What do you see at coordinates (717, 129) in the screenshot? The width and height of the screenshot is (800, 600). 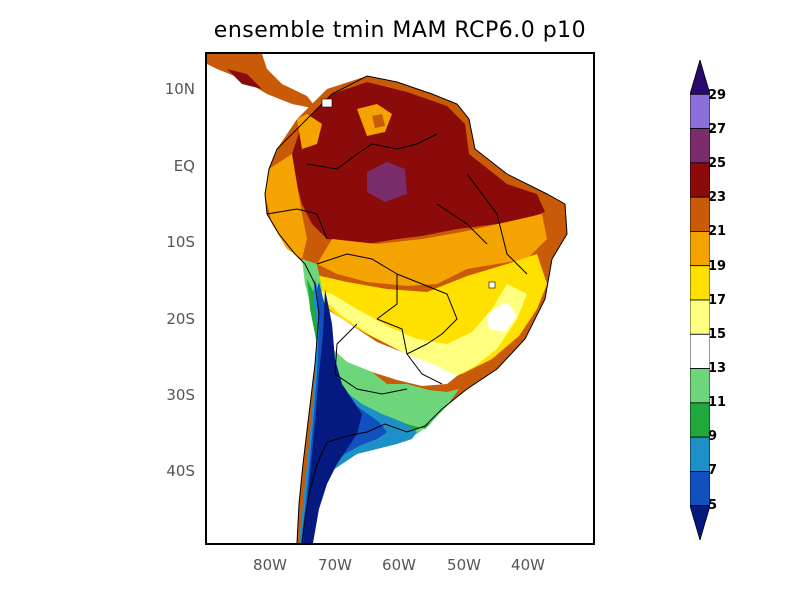 I see `colorbar-label: 27` at bounding box center [717, 129].